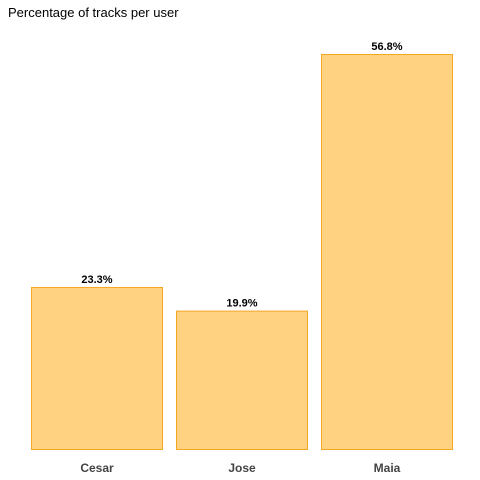  I want to click on bar-cesar, so click(97, 368).